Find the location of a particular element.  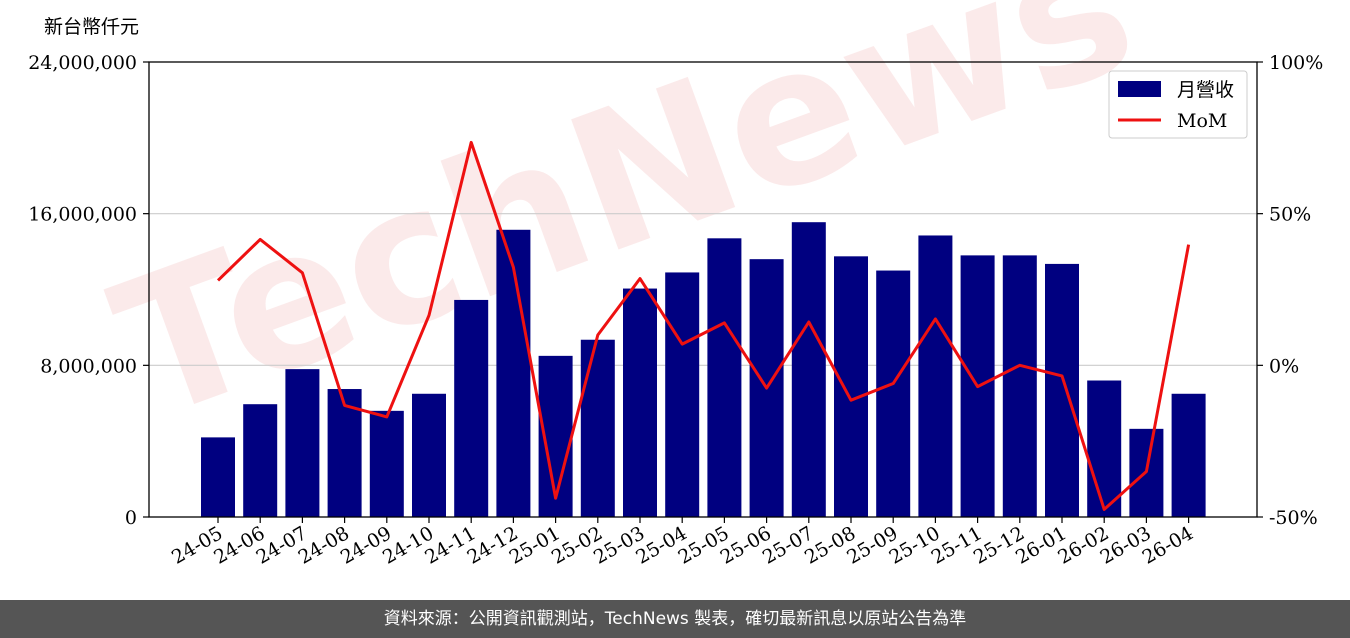

y-left-tick-label: 8,000,000 is located at coordinates (88, 366).